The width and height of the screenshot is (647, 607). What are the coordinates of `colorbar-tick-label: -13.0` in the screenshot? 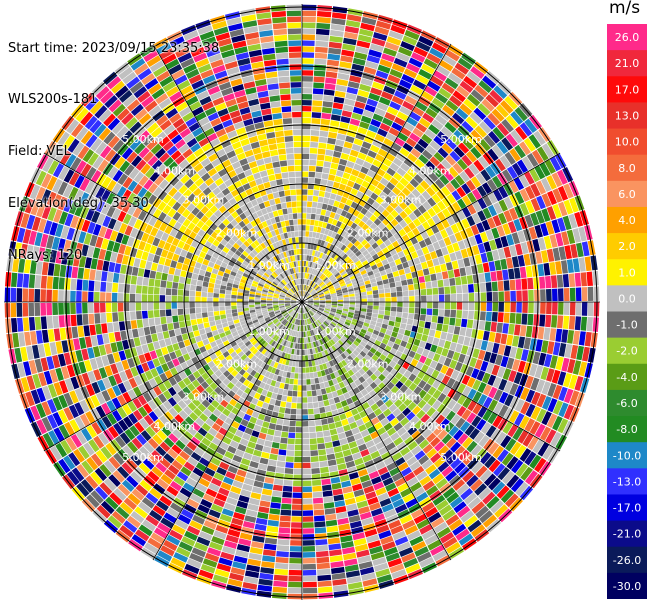 It's located at (627, 481).